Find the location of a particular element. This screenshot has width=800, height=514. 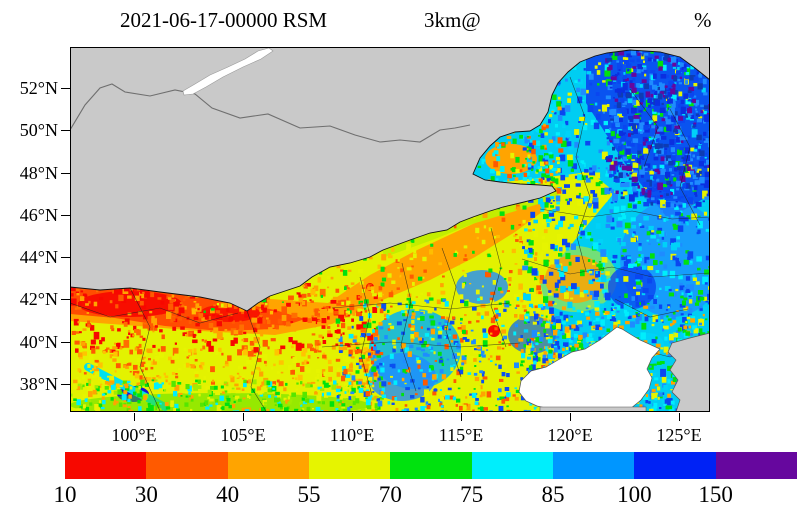

colorbar-value-label: 10 is located at coordinates (65, 494).